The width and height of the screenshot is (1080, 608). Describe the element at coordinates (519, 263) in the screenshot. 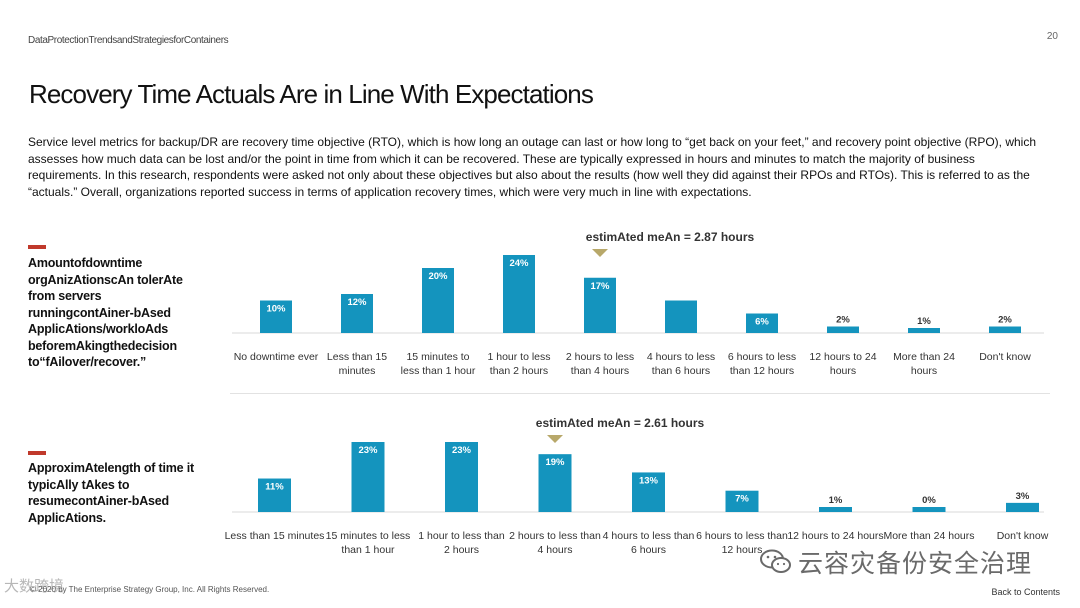

I see `data-label: 24%` at that location.